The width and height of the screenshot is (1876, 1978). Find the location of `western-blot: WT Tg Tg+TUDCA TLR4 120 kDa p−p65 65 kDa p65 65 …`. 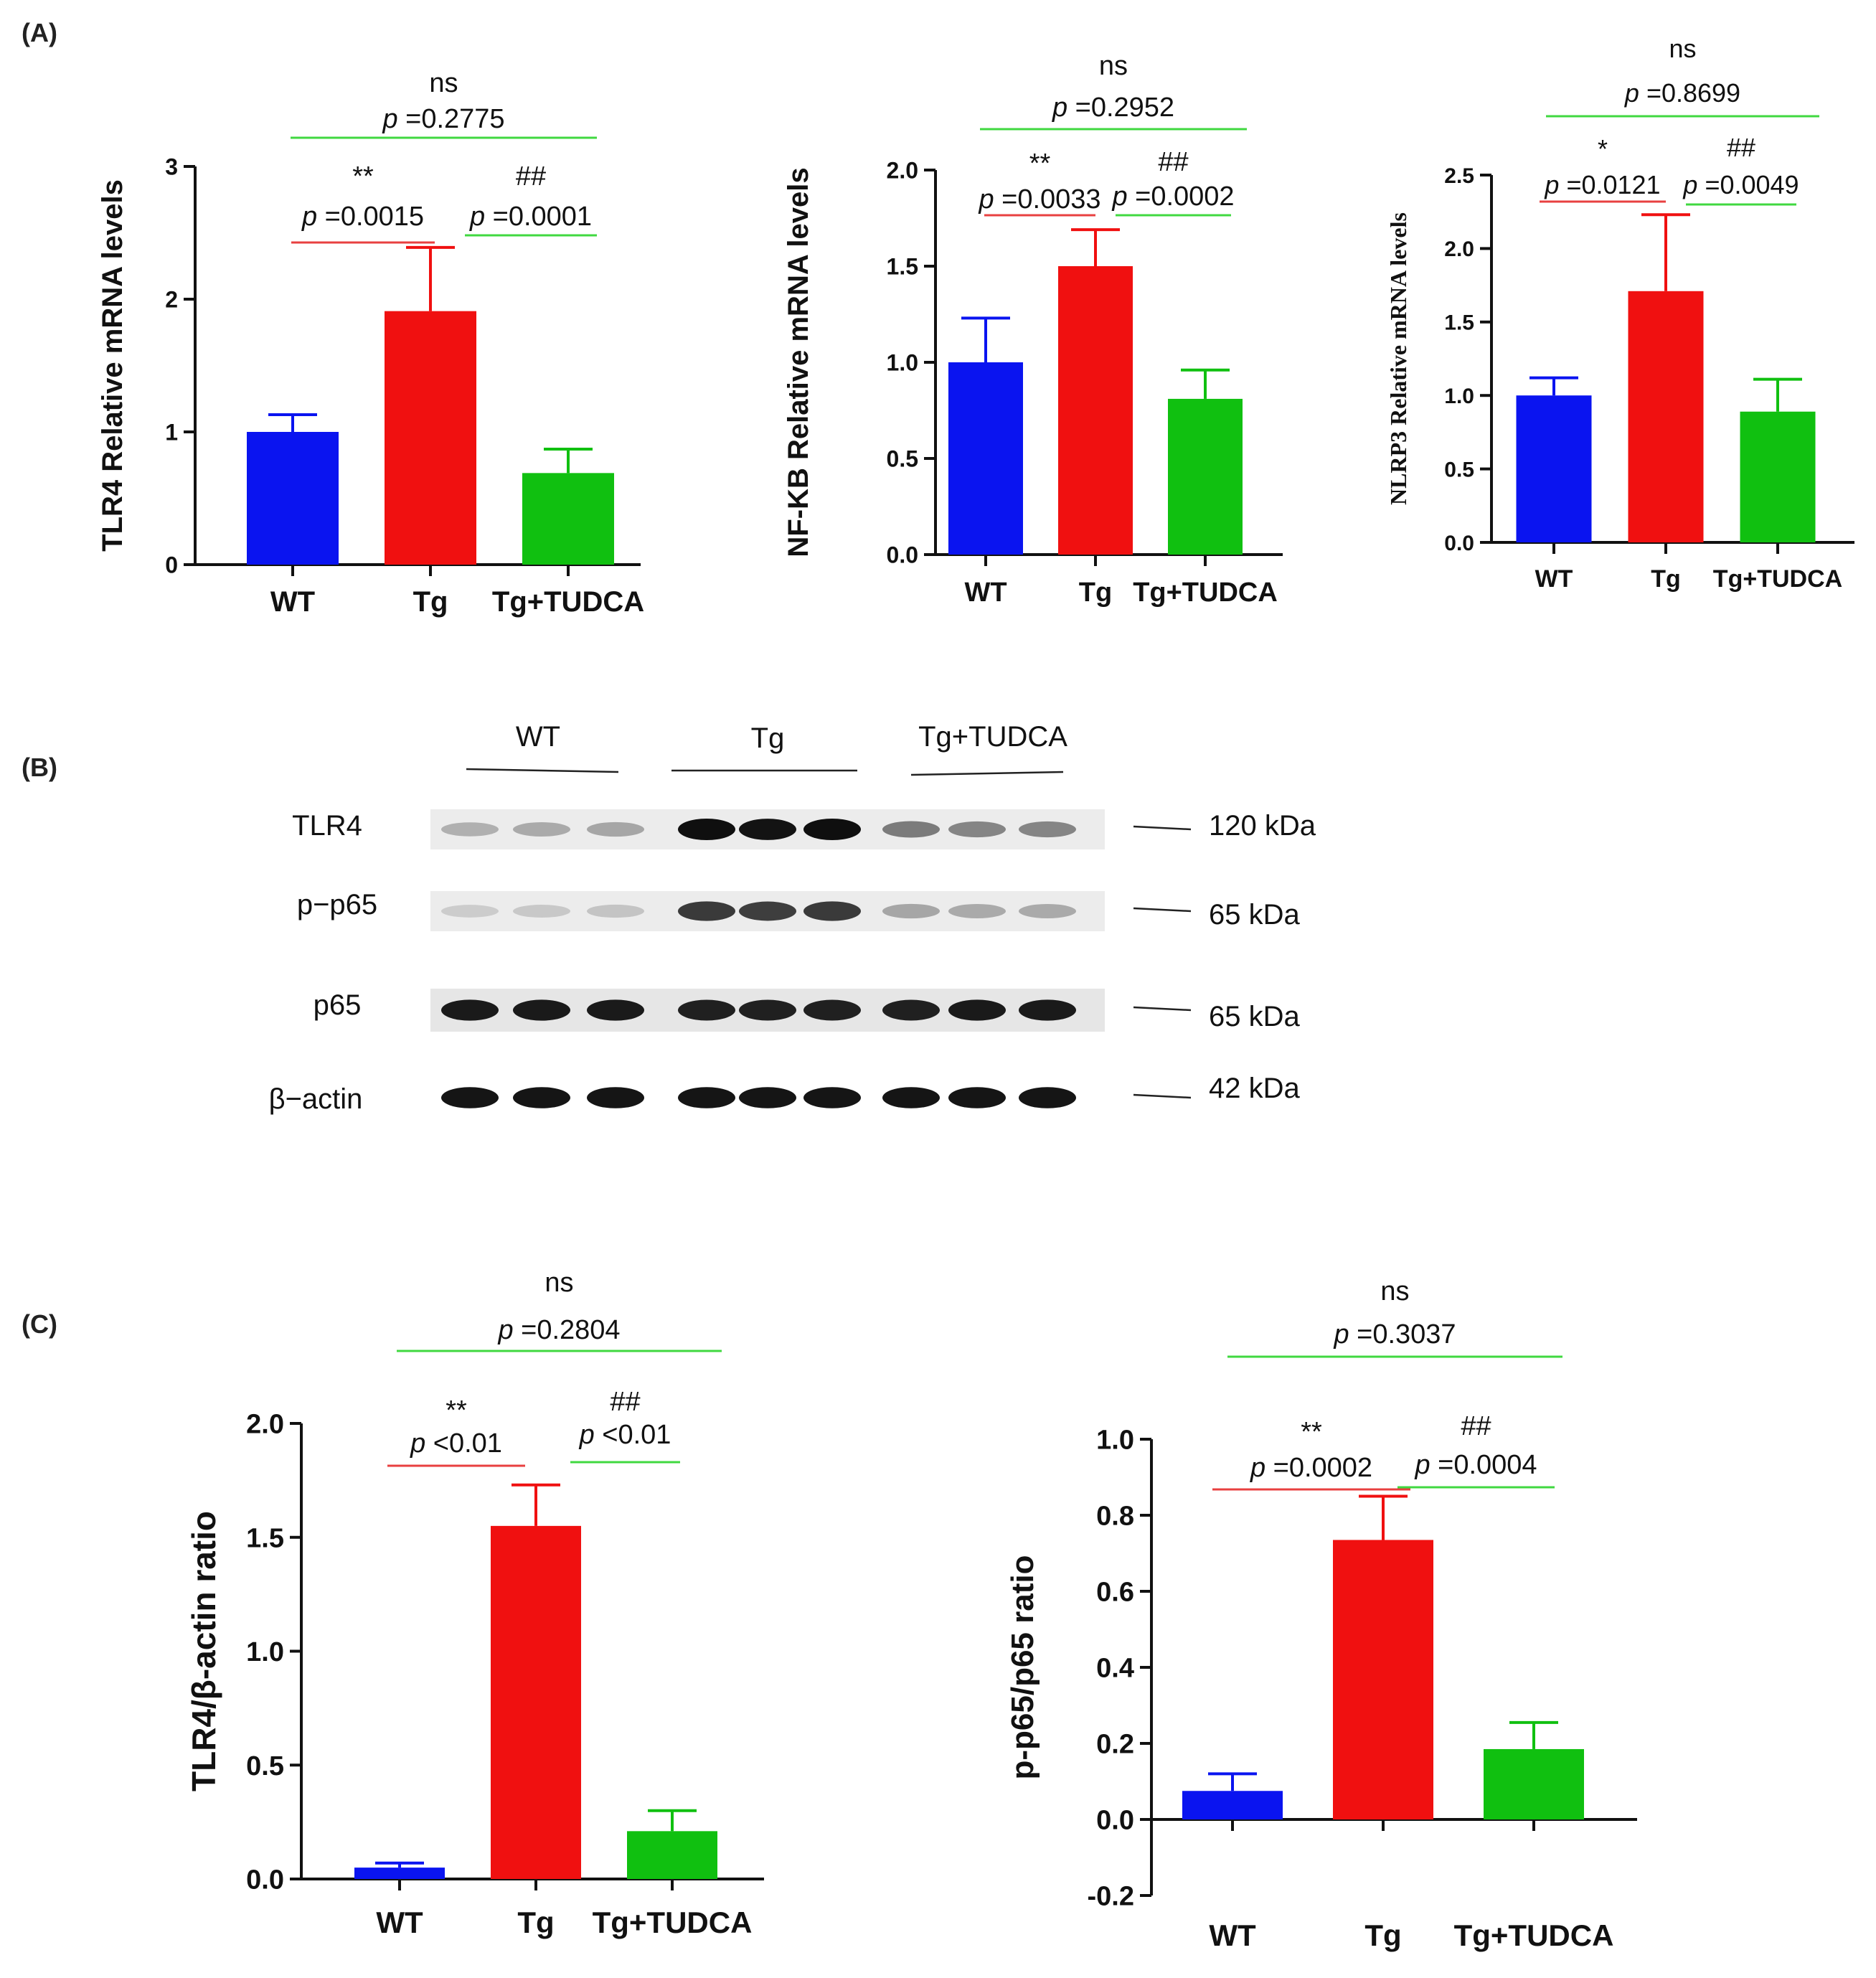

western-blot: WT Tg Tg+TUDCA TLR4 120 kDa p−p65 65 kDa p65 65 … is located at coordinates (792, 920).